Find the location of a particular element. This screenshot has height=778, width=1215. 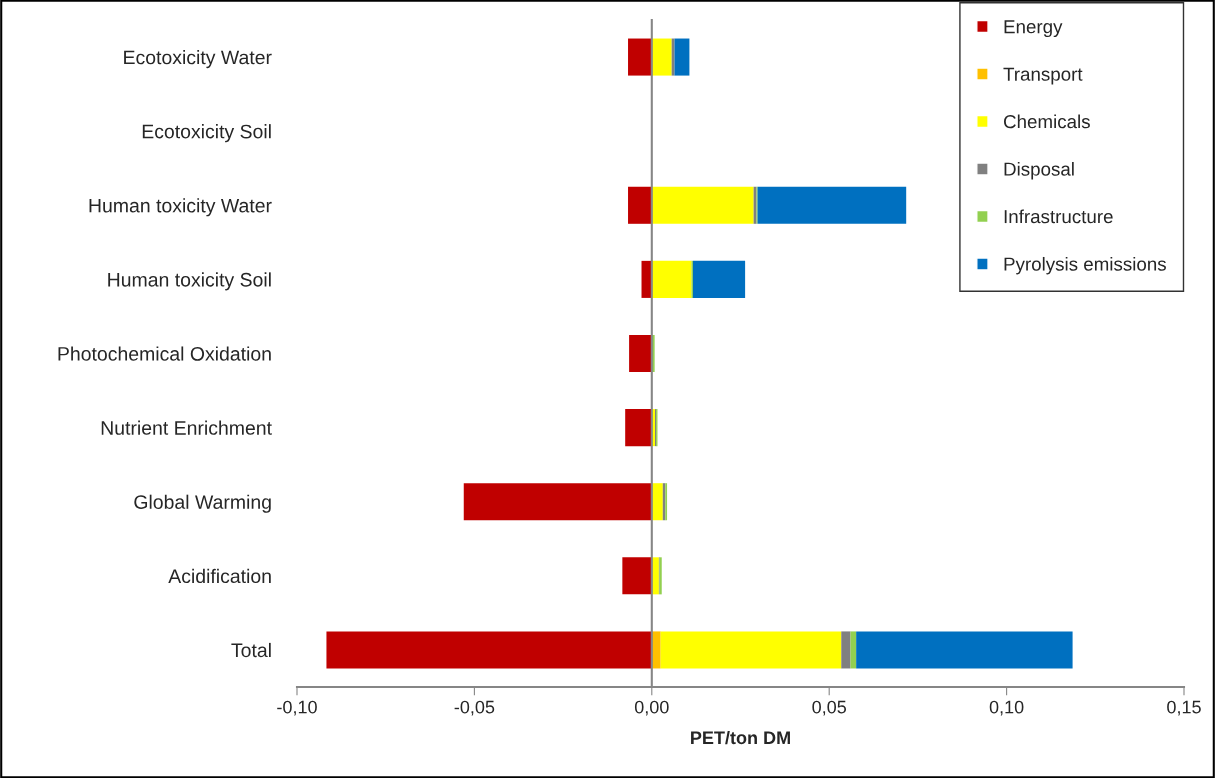

legend-label: Disposal is located at coordinates (1039, 171).